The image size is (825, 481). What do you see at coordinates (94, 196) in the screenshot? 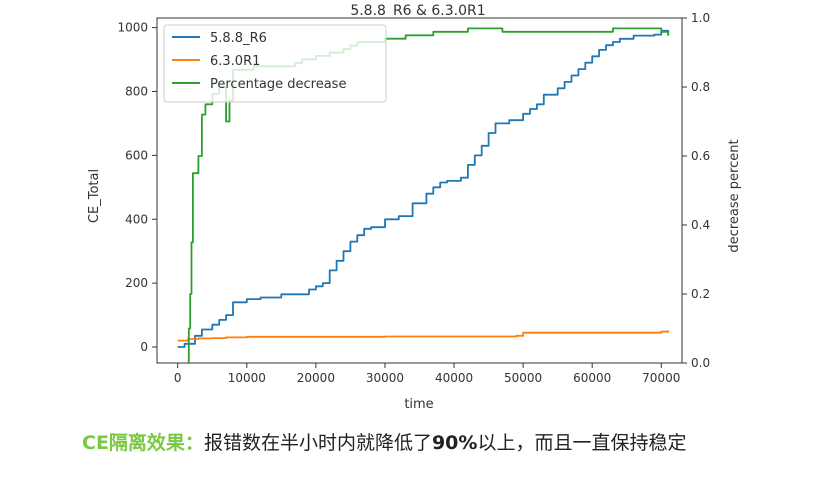
I see `y-axis-left-label: CE_Total` at bounding box center [94, 196].